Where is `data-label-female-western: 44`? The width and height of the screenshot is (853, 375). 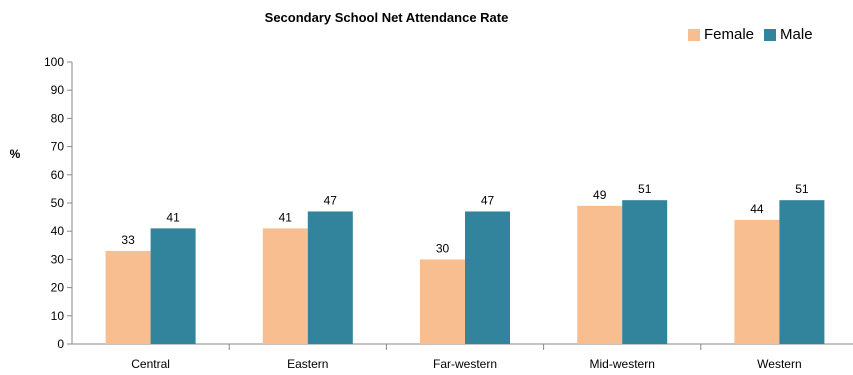 data-label-female-western: 44 is located at coordinates (757, 209).